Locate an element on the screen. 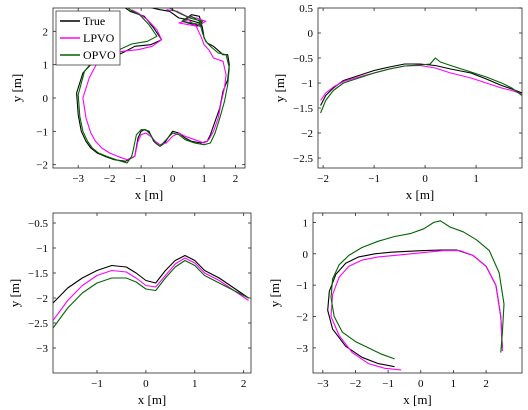  legend-label-true: True is located at coordinates (94, 21).